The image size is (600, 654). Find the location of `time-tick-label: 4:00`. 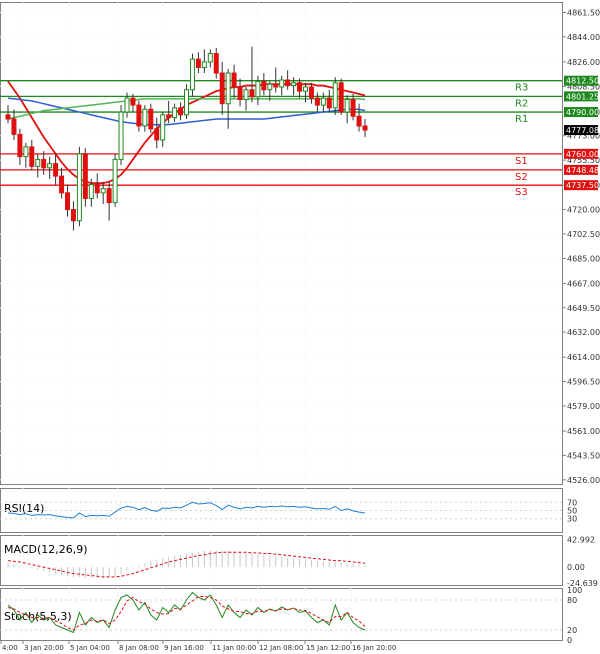

time-tick-label: 4:00 is located at coordinates (10, 648).